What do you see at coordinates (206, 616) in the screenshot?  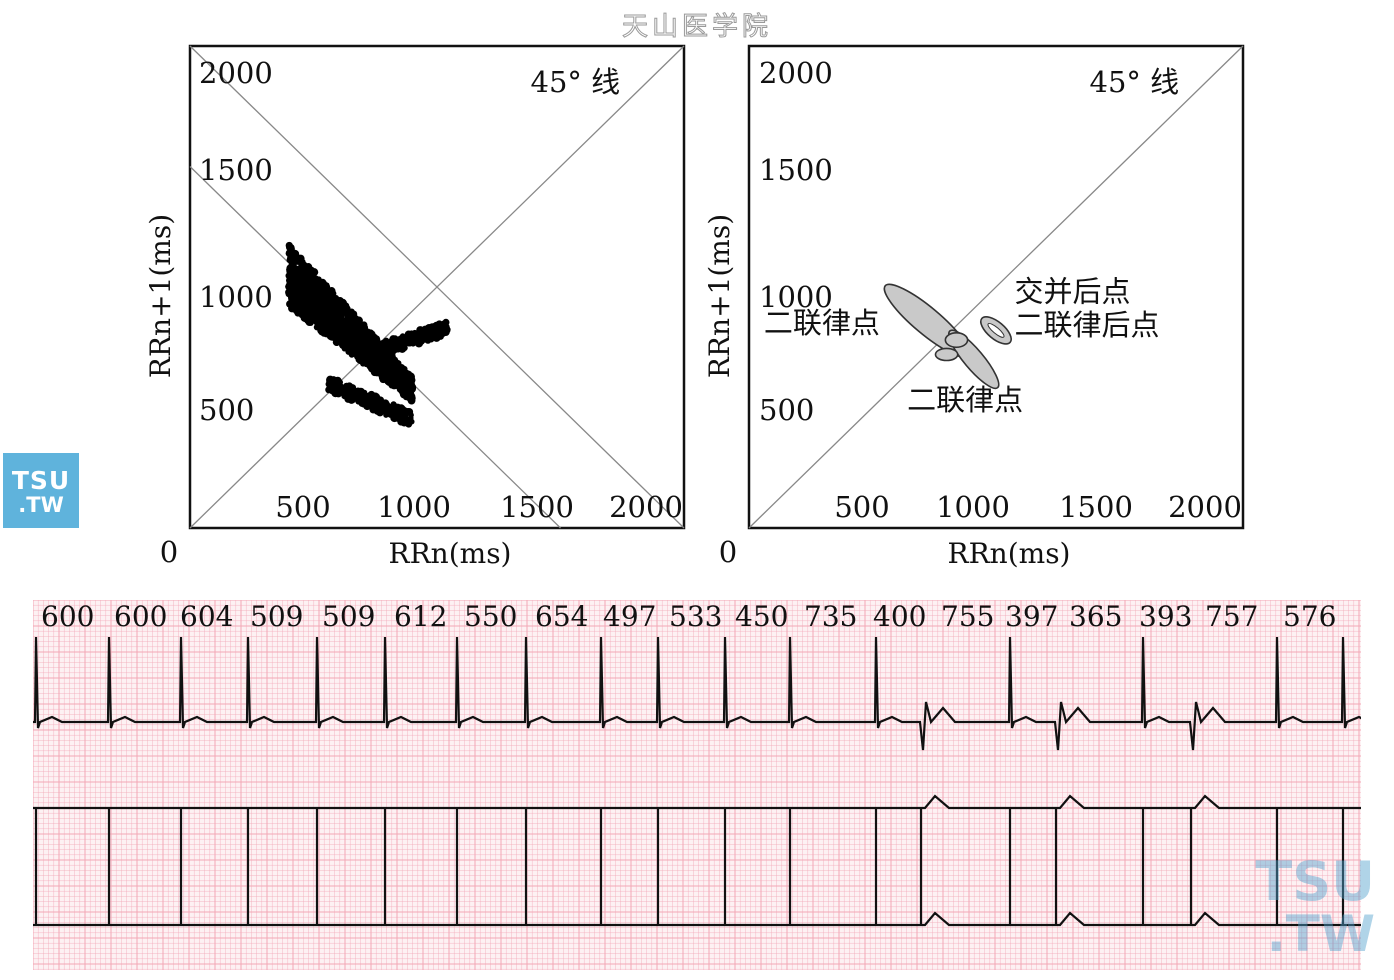 I see `rr-interval-label: 604` at bounding box center [206, 616].